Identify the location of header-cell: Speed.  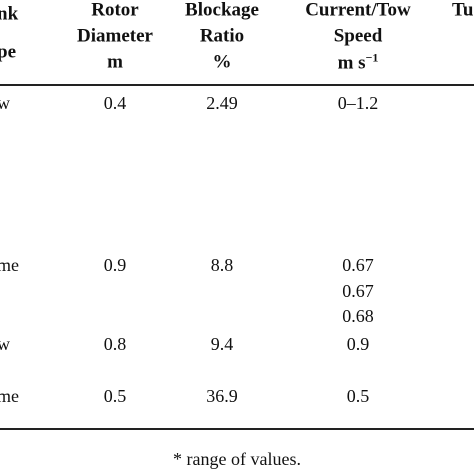
(358, 36).